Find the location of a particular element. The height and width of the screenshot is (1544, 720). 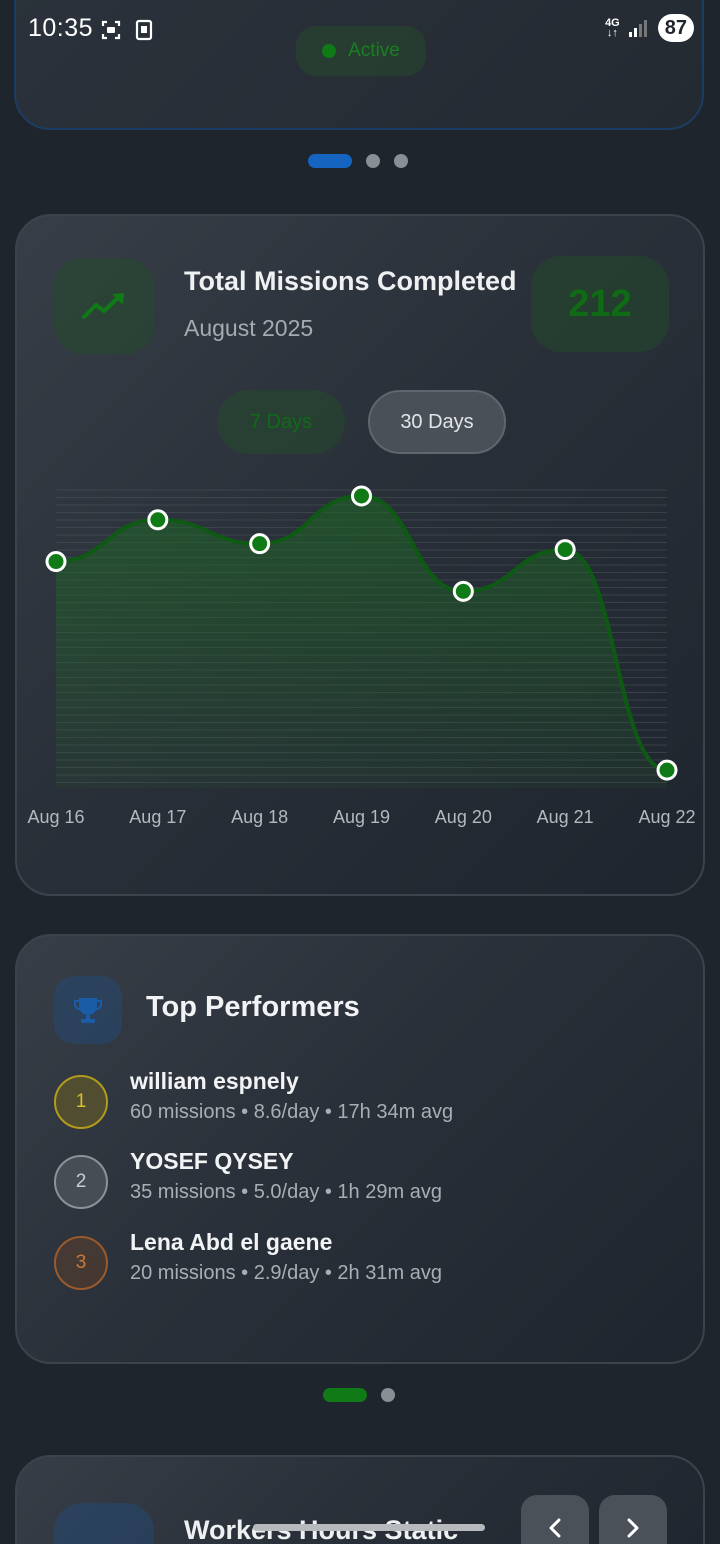

missions-count-badge: 212 is located at coordinates (600, 304).